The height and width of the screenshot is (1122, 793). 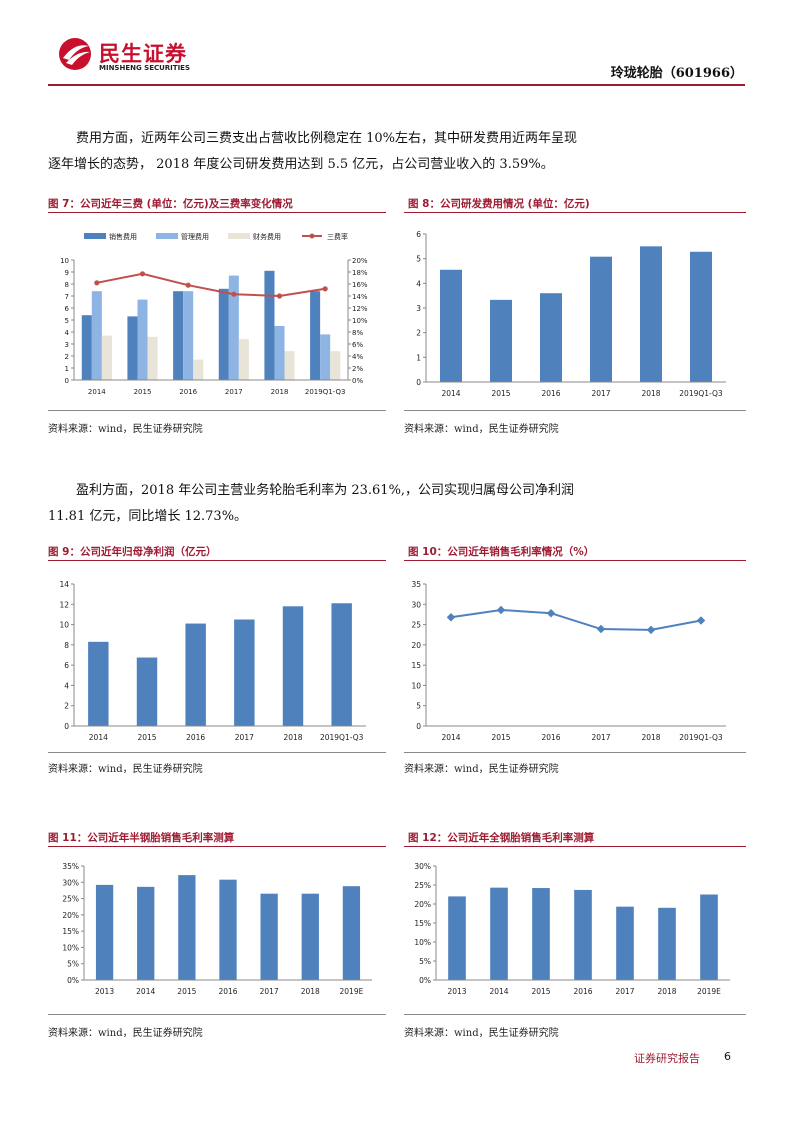 What do you see at coordinates (357, 345) in the screenshot?
I see `y-tick-label: 6%` at bounding box center [357, 345].